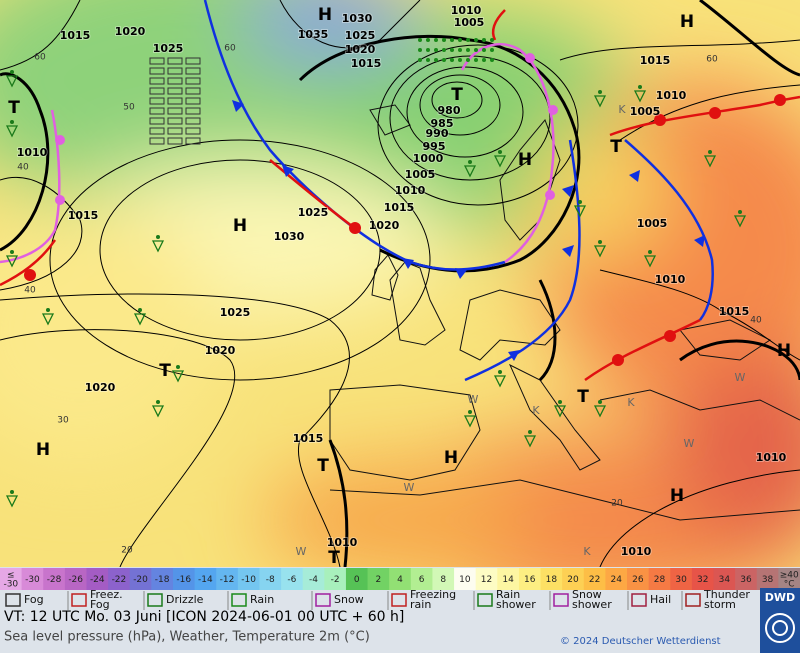 This screenshot has height=653, width=800. Describe the element at coordinates (768, 580) in the screenshot. I see `scale-label: 38` at that location.